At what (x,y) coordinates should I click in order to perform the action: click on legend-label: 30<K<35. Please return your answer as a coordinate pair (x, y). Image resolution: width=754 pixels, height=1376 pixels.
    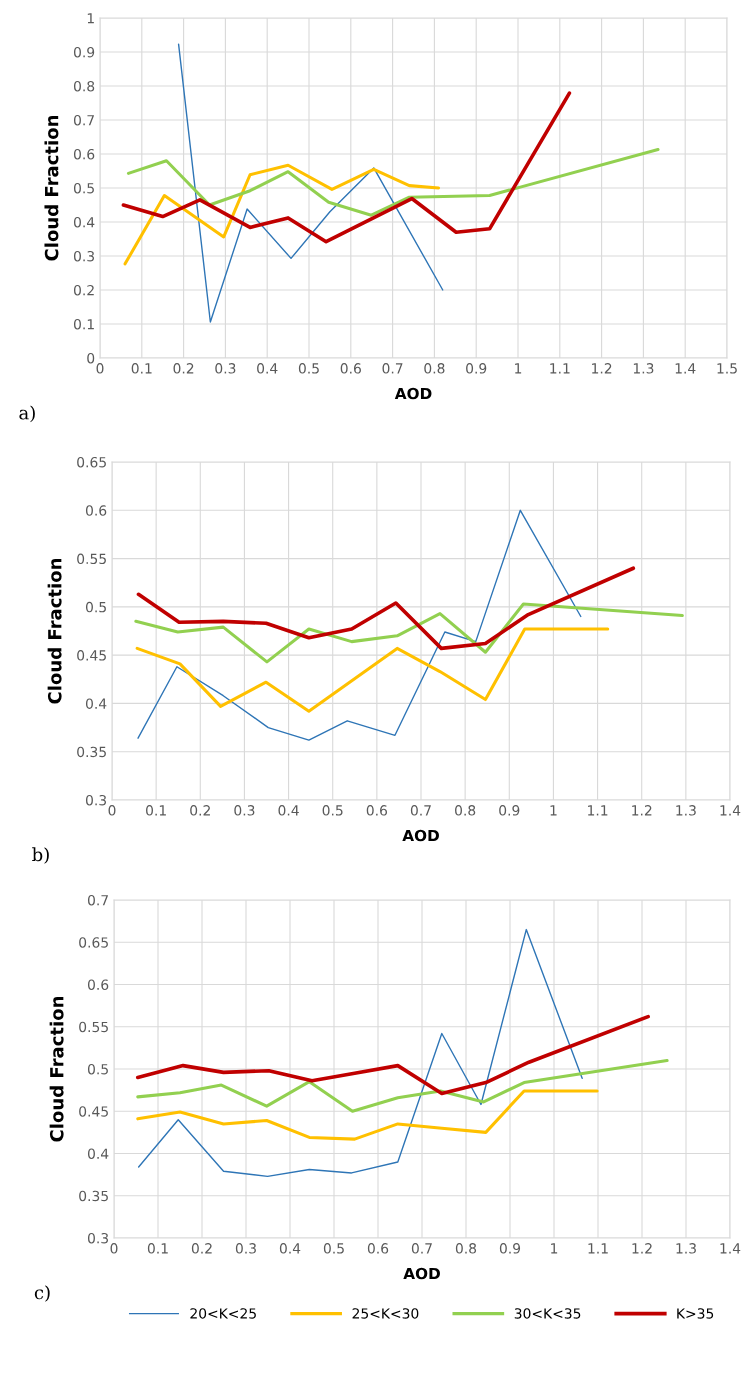
    Looking at the image, I should click on (547, 1313).